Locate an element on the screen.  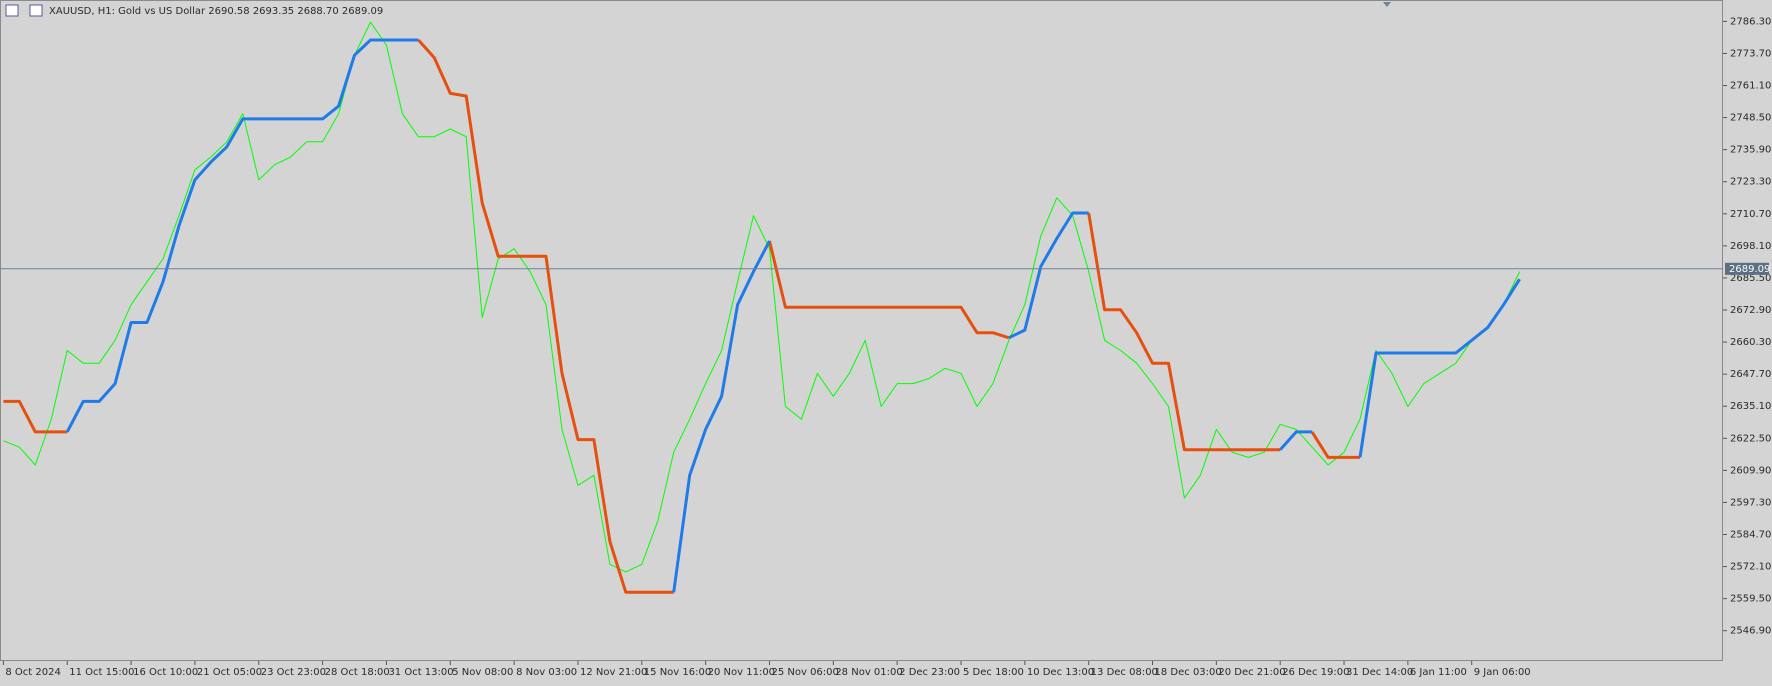
x-tick-label: 18 Dec 03:00 is located at coordinates (1188, 672).